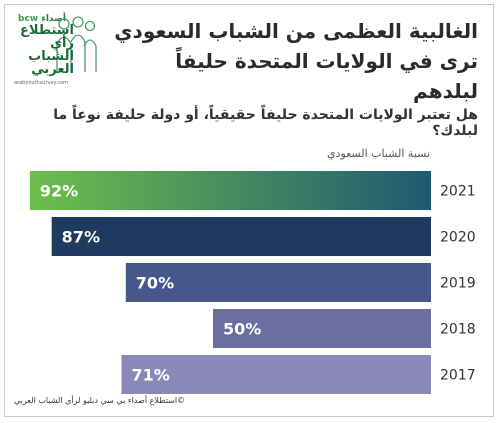  What do you see at coordinates (458, 238) in the screenshot?
I see `category-label-2020: 2020` at bounding box center [458, 238].